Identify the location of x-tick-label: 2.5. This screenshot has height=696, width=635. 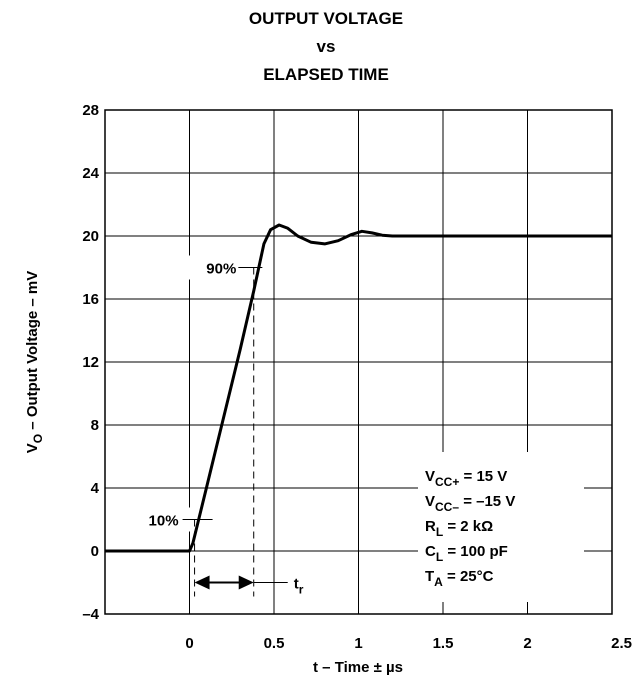
(621, 643).